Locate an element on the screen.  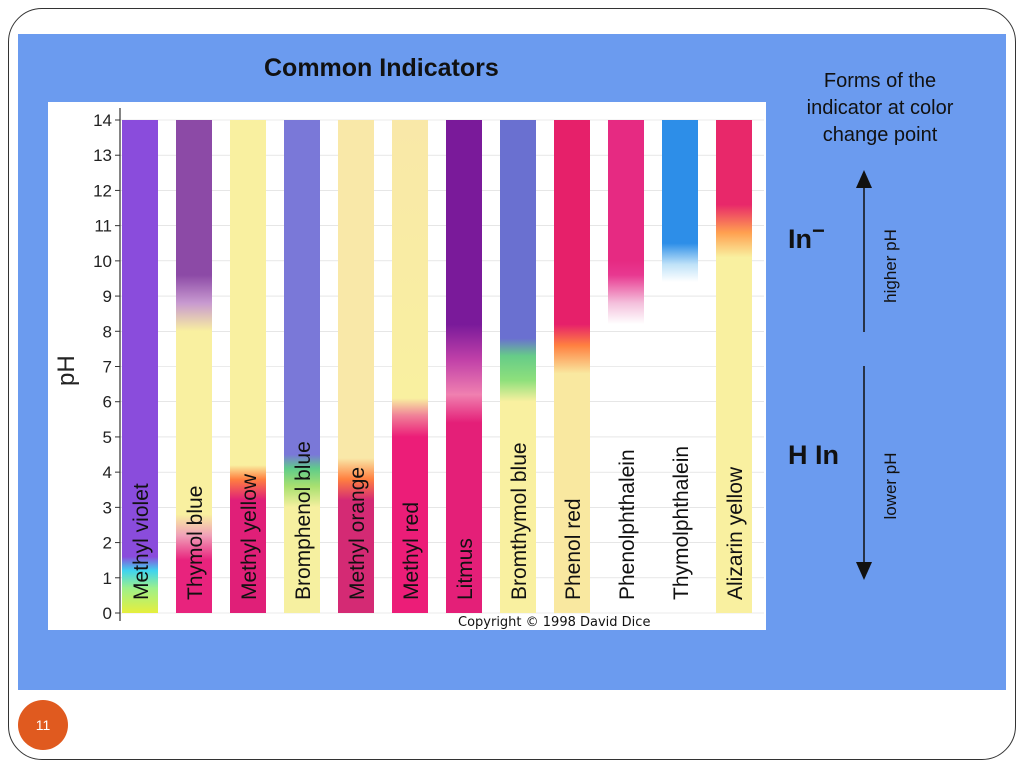
y-tick-label: 6 is located at coordinates (107, 402).